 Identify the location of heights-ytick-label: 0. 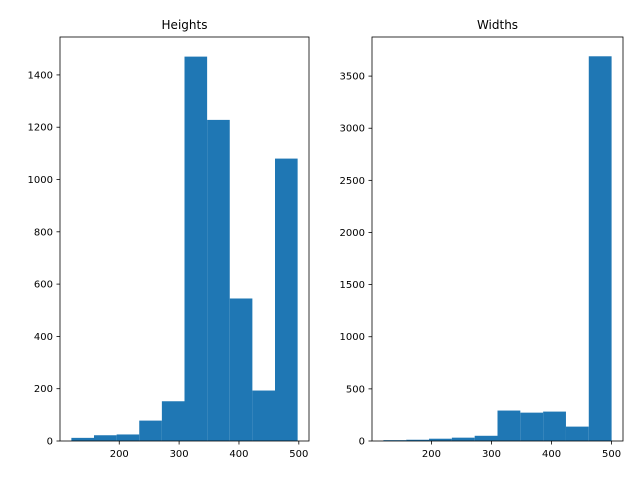
(50, 442).